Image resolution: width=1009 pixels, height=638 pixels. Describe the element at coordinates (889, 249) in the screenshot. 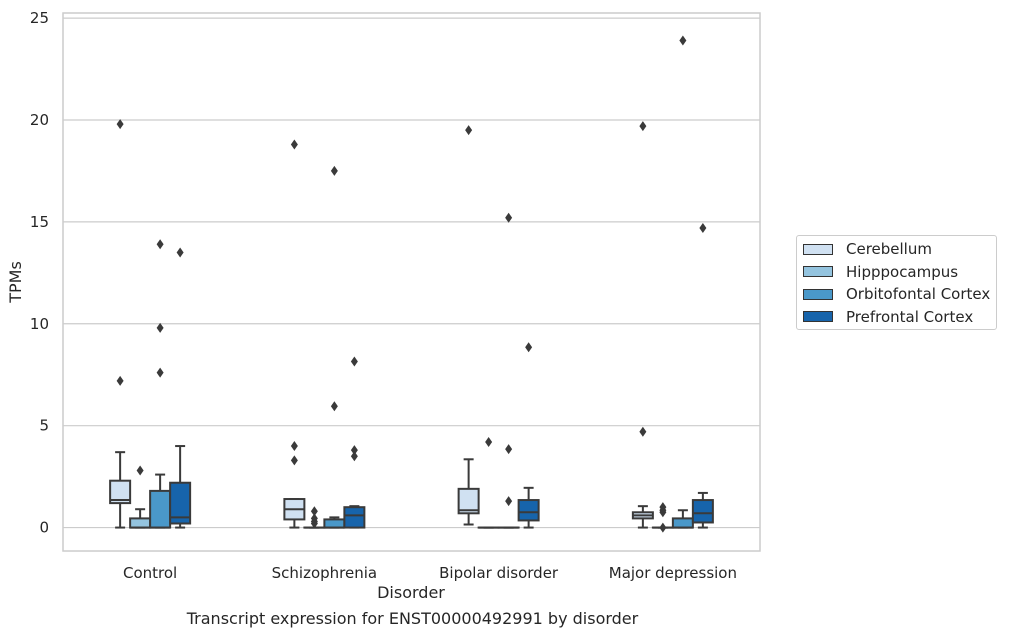

I see `legend-label: Cerebellum` at that location.